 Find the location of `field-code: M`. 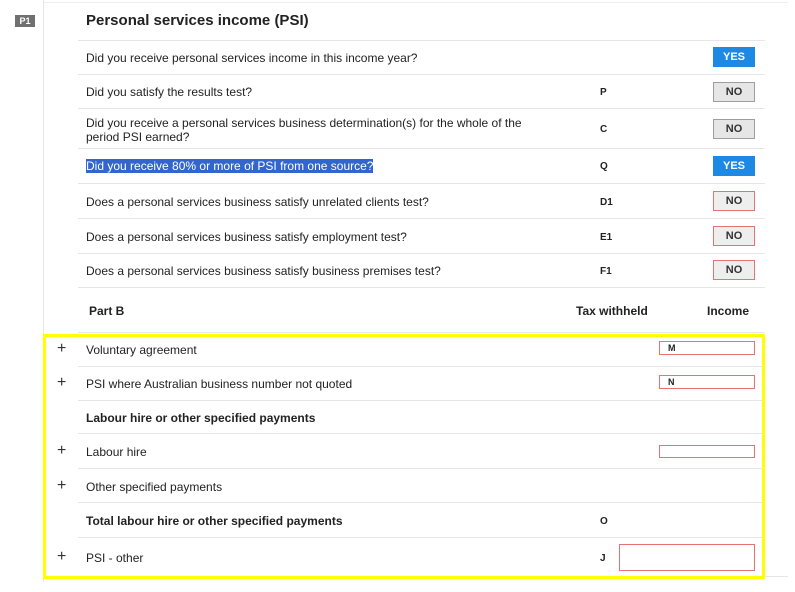

field-code: M is located at coordinates (672, 348).